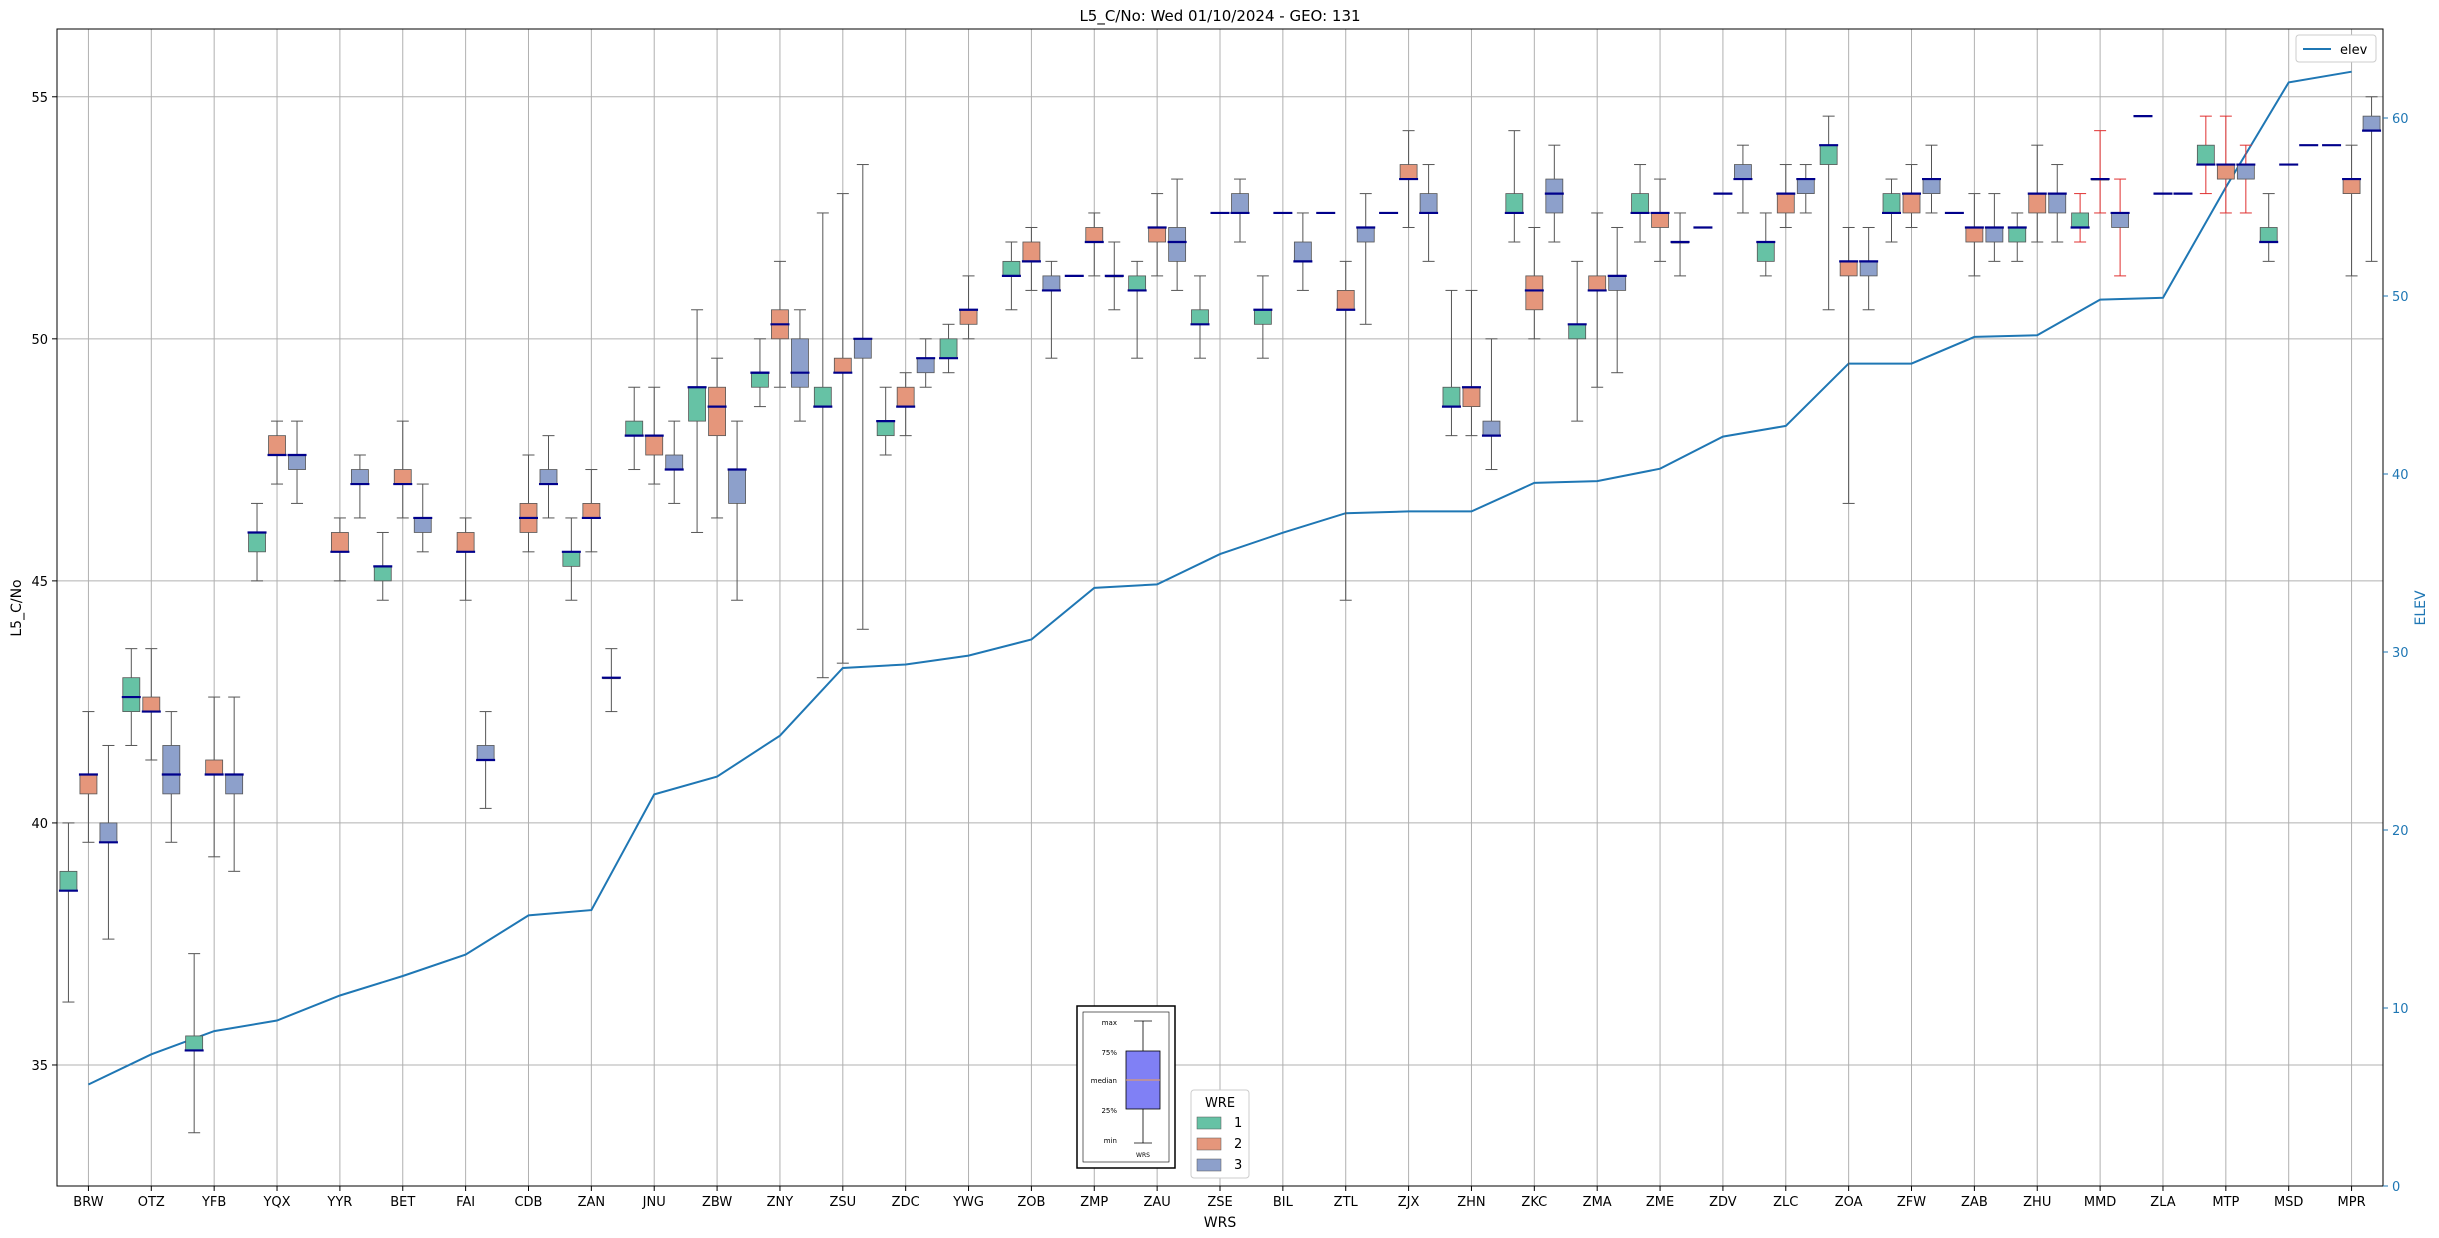  Describe the element at coordinates (1220, 1223) in the screenshot. I see `x-axis-label: WRS` at that location.